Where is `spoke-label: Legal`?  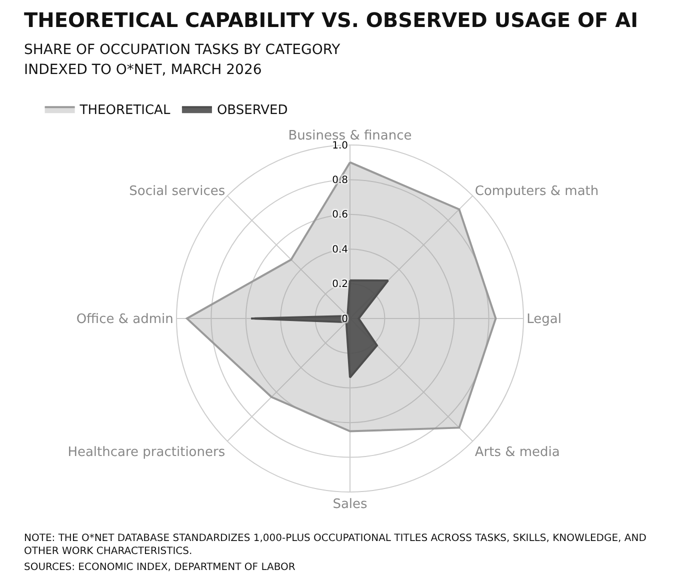
spoke-label: Legal is located at coordinates (544, 320).